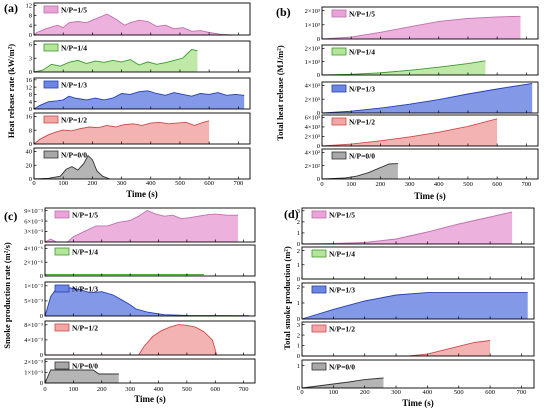 The image size is (550, 419). I want to click on y-tick-label: 6×10³, so click(312, 118).